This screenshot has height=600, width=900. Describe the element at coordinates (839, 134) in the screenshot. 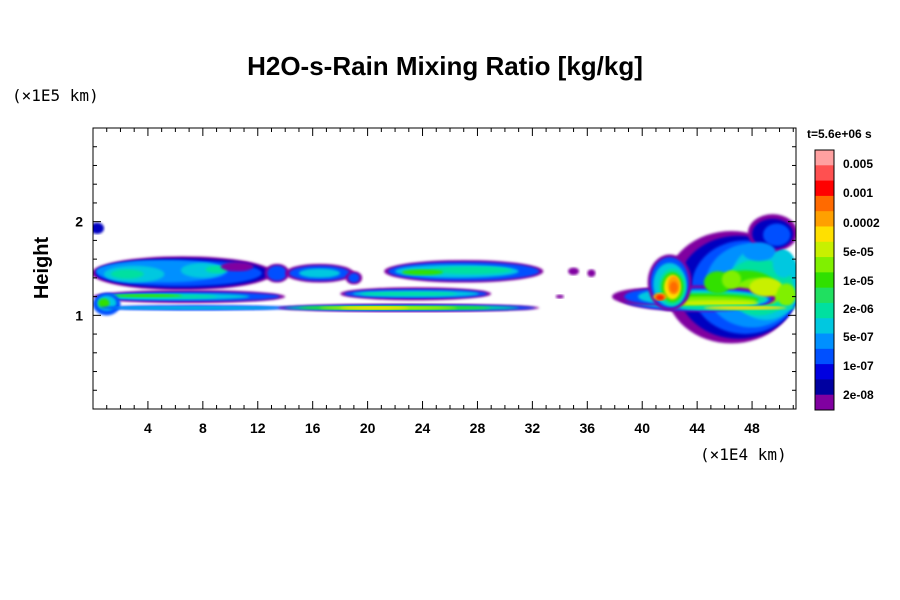

I see `time-label: t=5.6e+06 s` at that location.